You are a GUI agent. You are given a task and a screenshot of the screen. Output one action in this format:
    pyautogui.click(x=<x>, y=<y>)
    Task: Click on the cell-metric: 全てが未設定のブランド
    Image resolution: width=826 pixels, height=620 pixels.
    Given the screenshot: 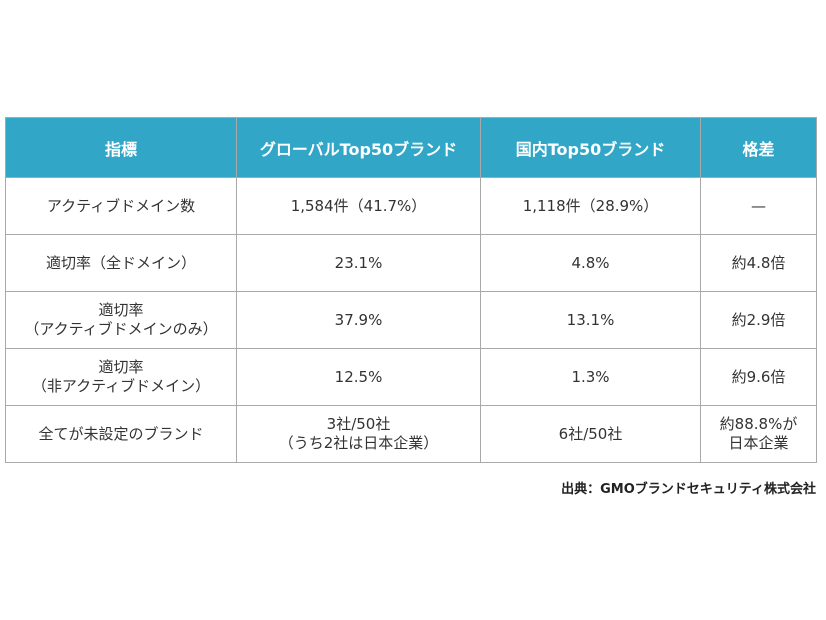 What is the action you would take?
    pyautogui.click(x=121, y=434)
    